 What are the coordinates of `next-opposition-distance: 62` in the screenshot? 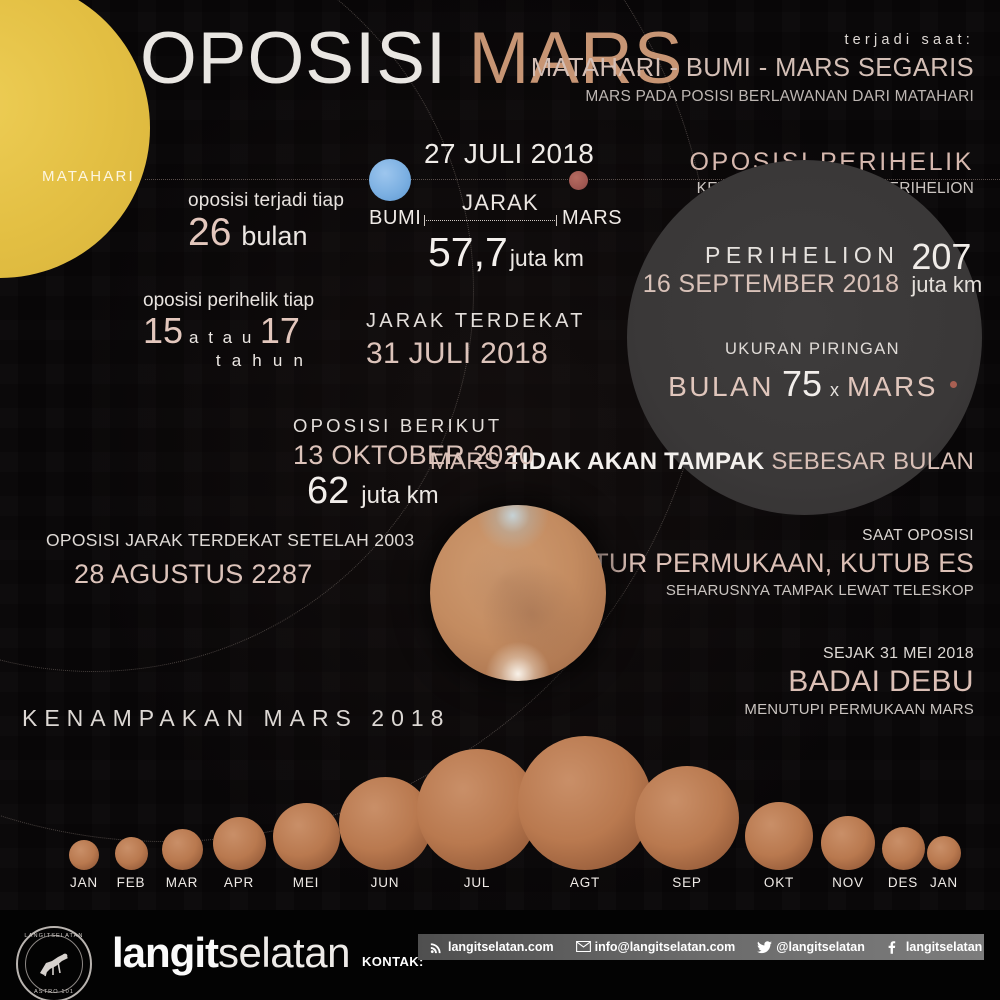 It's located at (328, 491).